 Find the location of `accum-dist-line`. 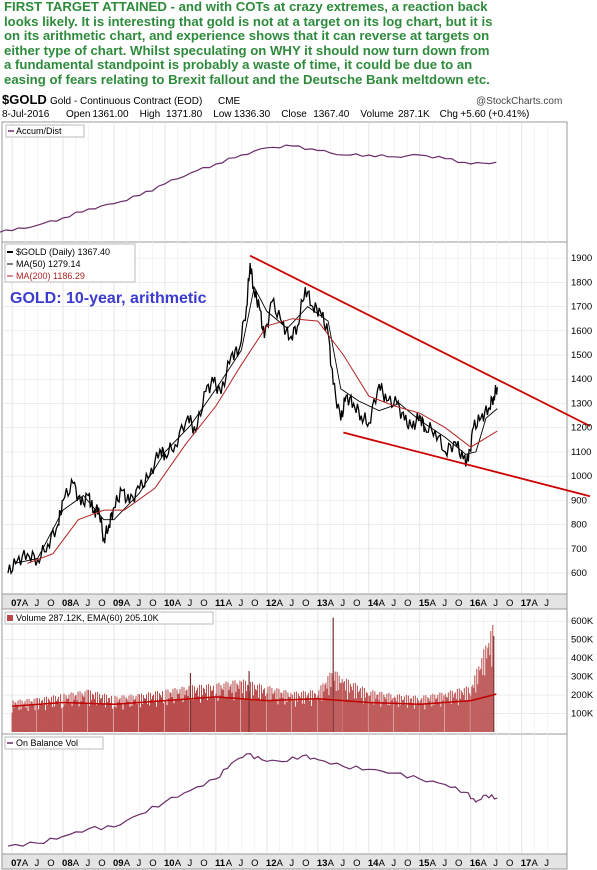

accum-dist-line is located at coordinates (248, 188).